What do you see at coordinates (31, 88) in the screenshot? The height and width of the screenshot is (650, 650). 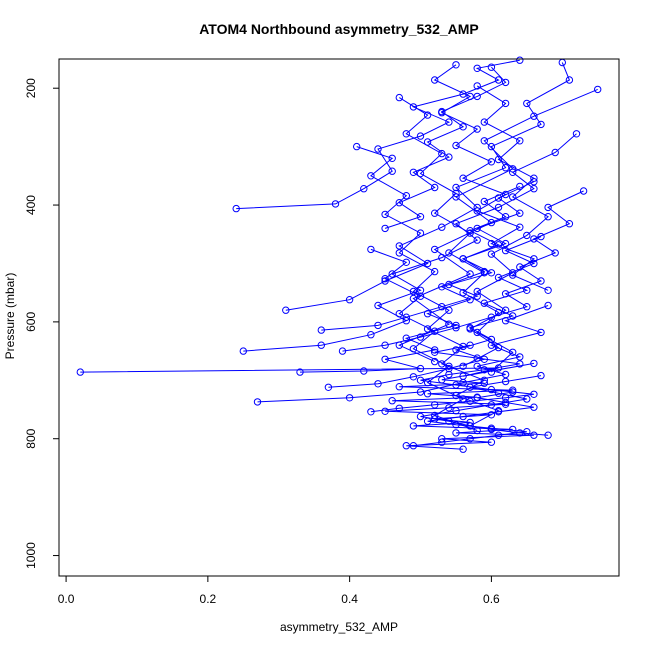 I see `y-tick-label: 200` at bounding box center [31, 88].